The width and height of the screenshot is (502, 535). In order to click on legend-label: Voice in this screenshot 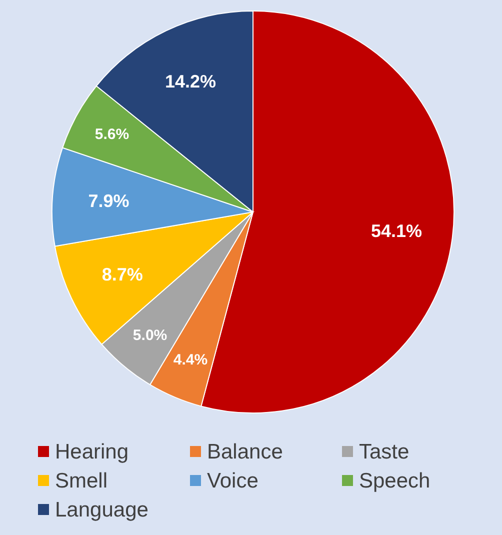, I will do `click(232, 481)`.